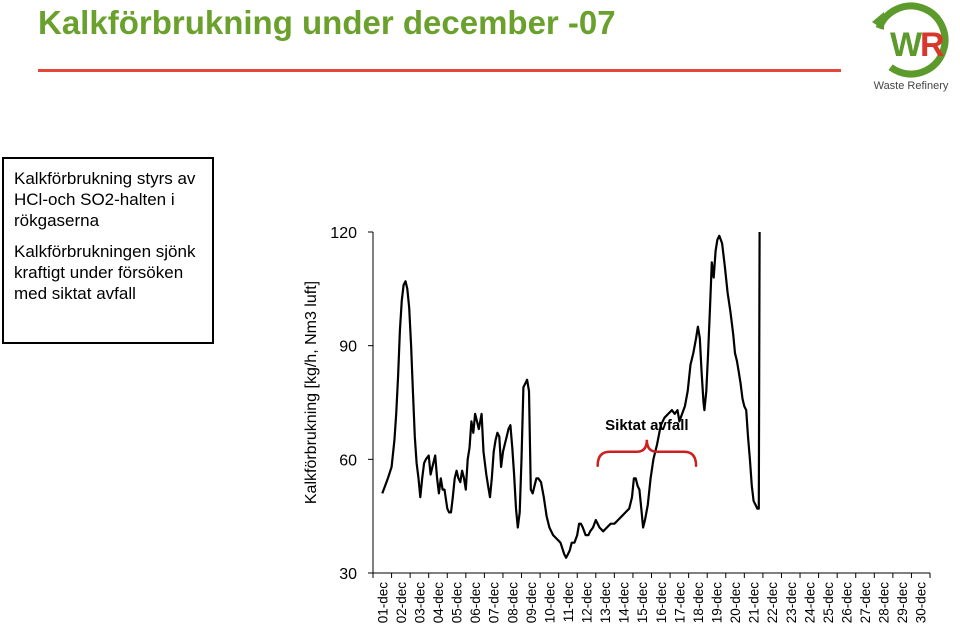 Image resolution: width=960 pixels, height=628 pixels. Describe the element at coordinates (382, 603) in the screenshot. I see `x-tick-label: 01-dec` at that location.